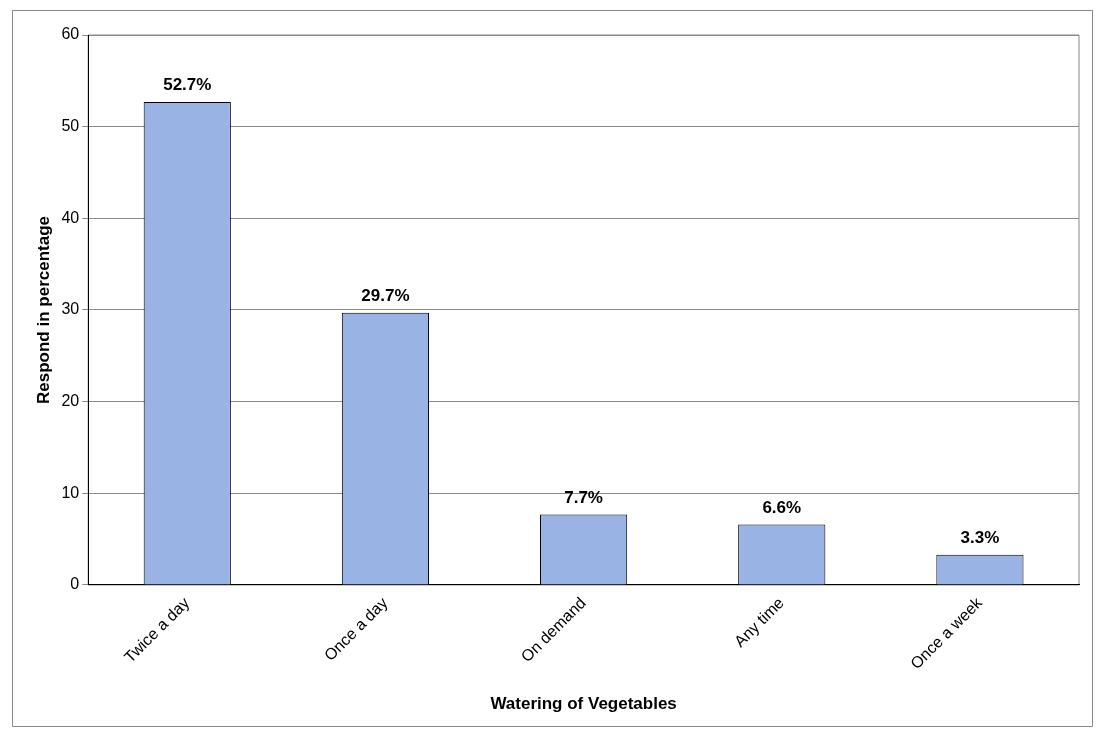 The height and width of the screenshot is (739, 1104). What do you see at coordinates (70, 492) in the screenshot?
I see `y-tick-label: 10` at bounding box center [70, 492].